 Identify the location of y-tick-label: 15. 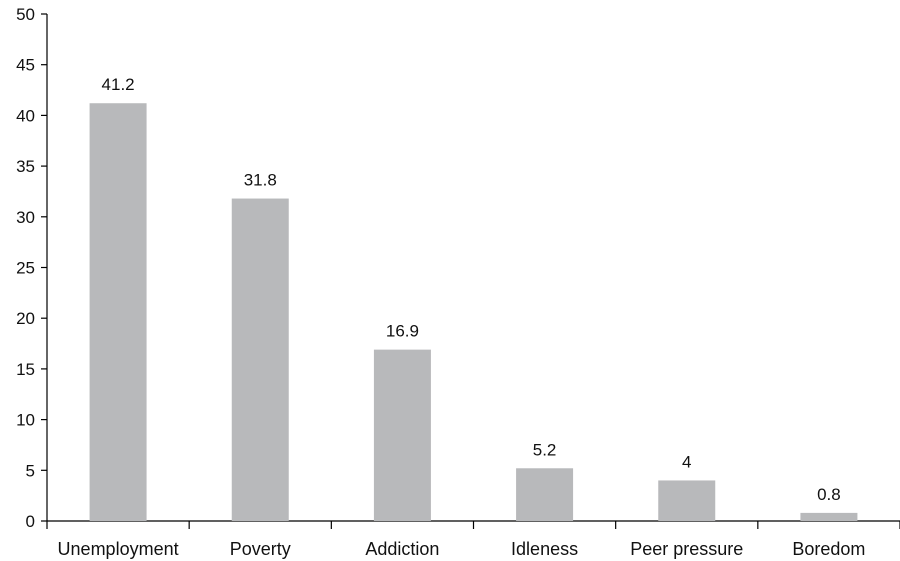
(25, 369).